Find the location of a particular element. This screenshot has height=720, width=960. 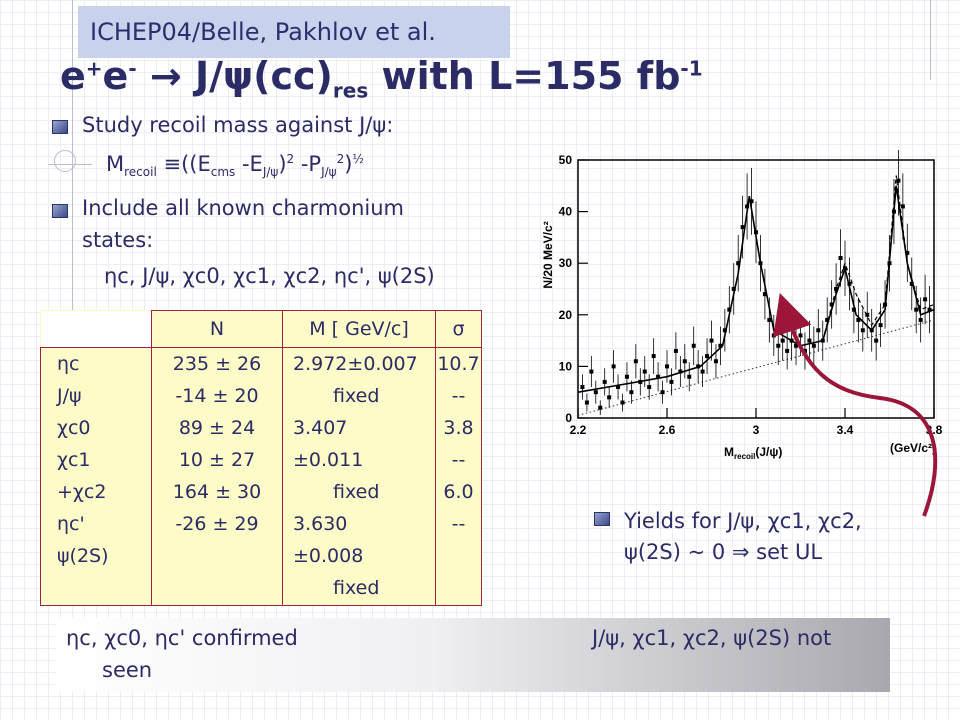

conclusion-seen-word: seen is located at coordinates (127, 670).